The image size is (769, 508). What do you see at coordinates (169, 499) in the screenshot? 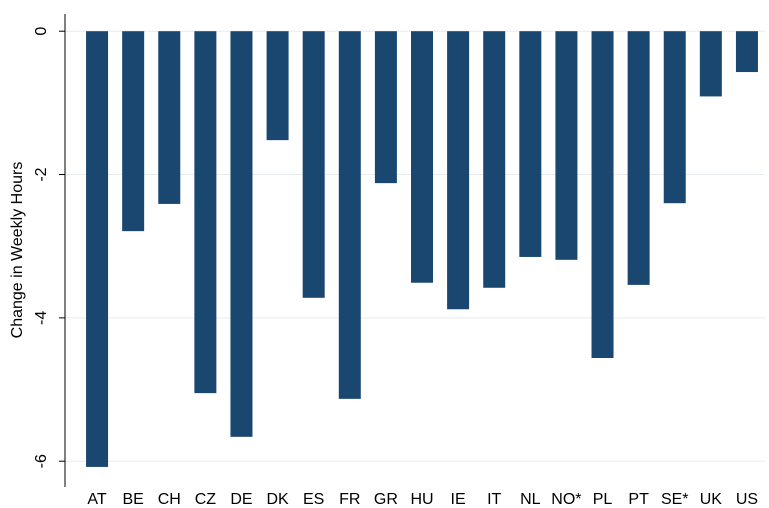
I see `x-tick-label: CH` at bounding box center [169, 499].